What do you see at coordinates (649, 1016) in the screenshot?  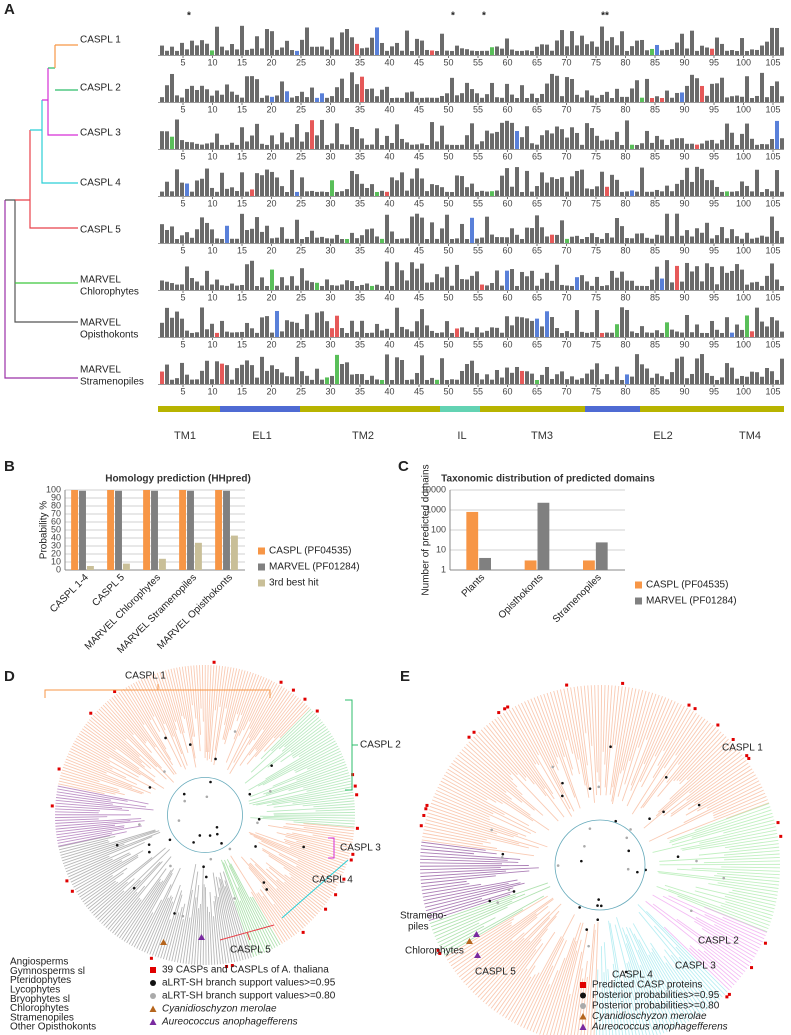 I see `legend-label: Cyanidioschyzon merolae` at bounding box center [649, 1016].